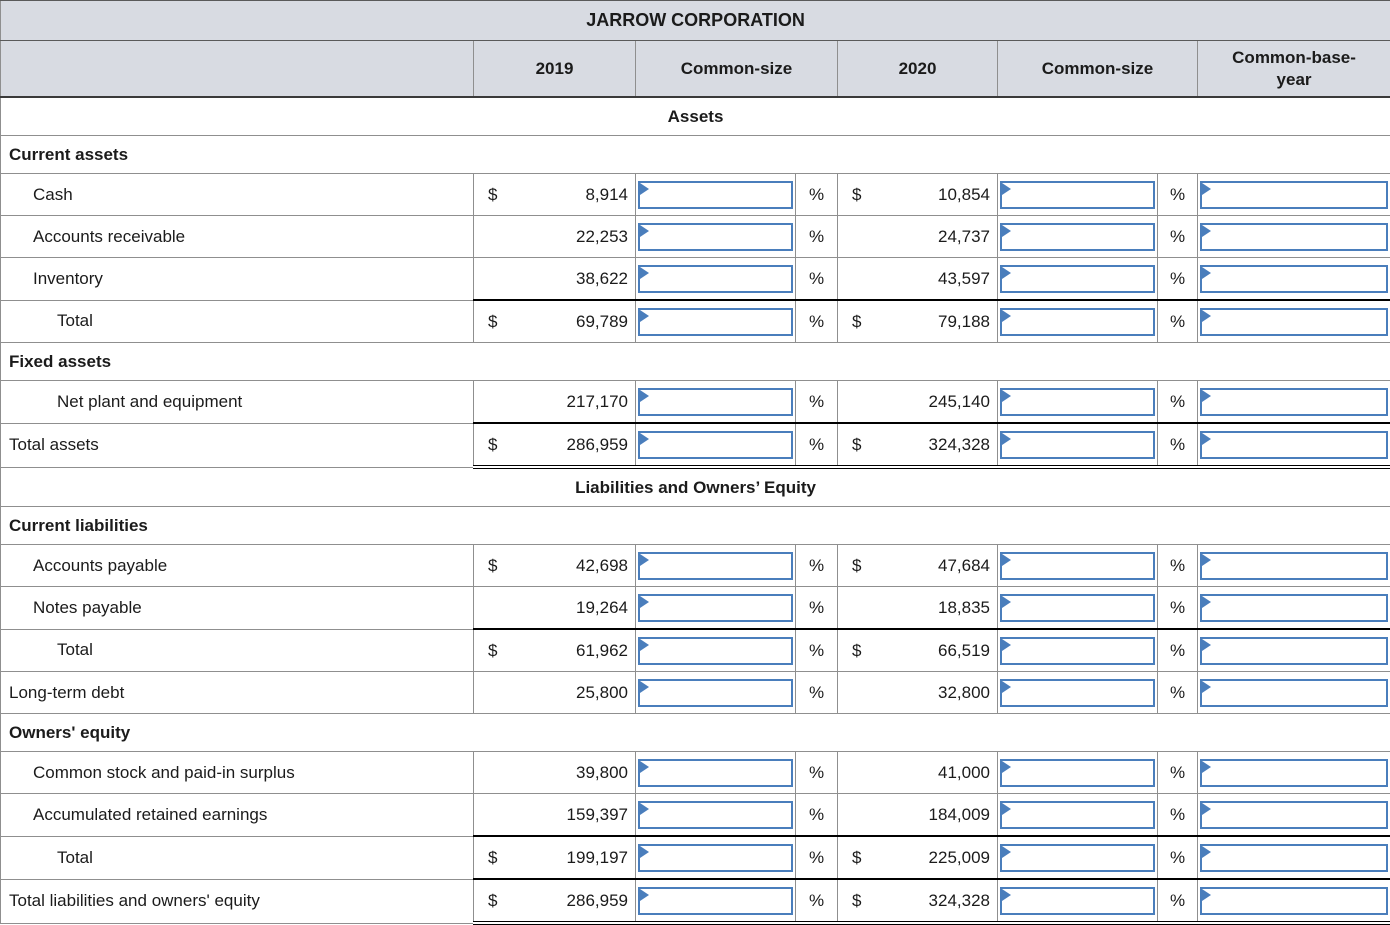 This screenshot has height=925, width=1390. Describe the element at coordinates (918, 445) in the screenshot. I see `cell-2020-value: $324,328` at that location.